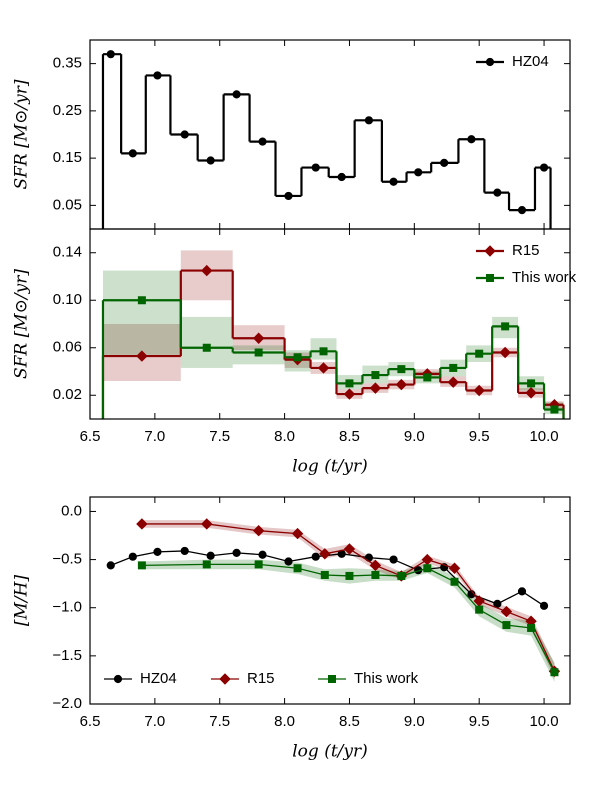 This screenshot has height=801, width=600. Describe the element at coordinates (284, 721) in the screenshot. I see `x-tick-label: 8.0` at that location.